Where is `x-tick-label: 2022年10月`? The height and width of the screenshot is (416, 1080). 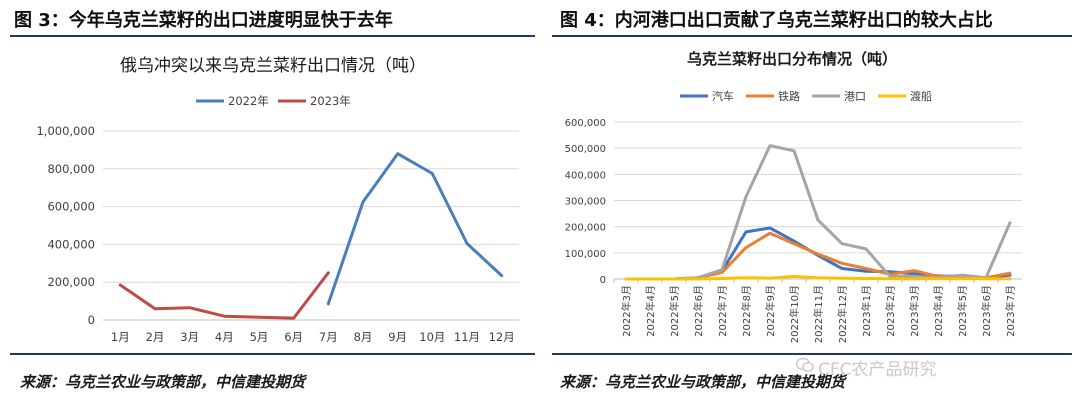 x-tick-label: 2022年10月 is located at coordinates (794, 314).